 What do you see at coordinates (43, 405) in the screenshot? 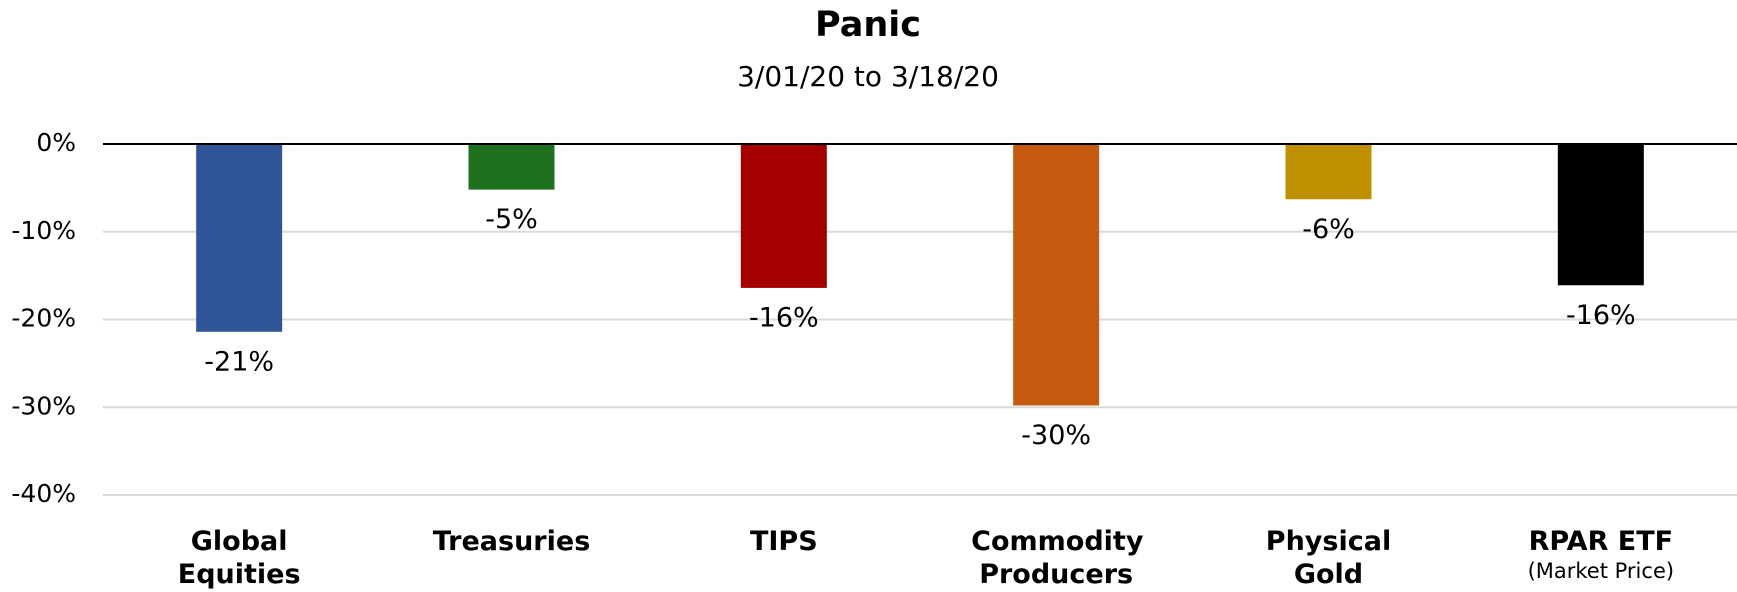
I see `y-tick-label: -30%` at bounding box center [43, 405].